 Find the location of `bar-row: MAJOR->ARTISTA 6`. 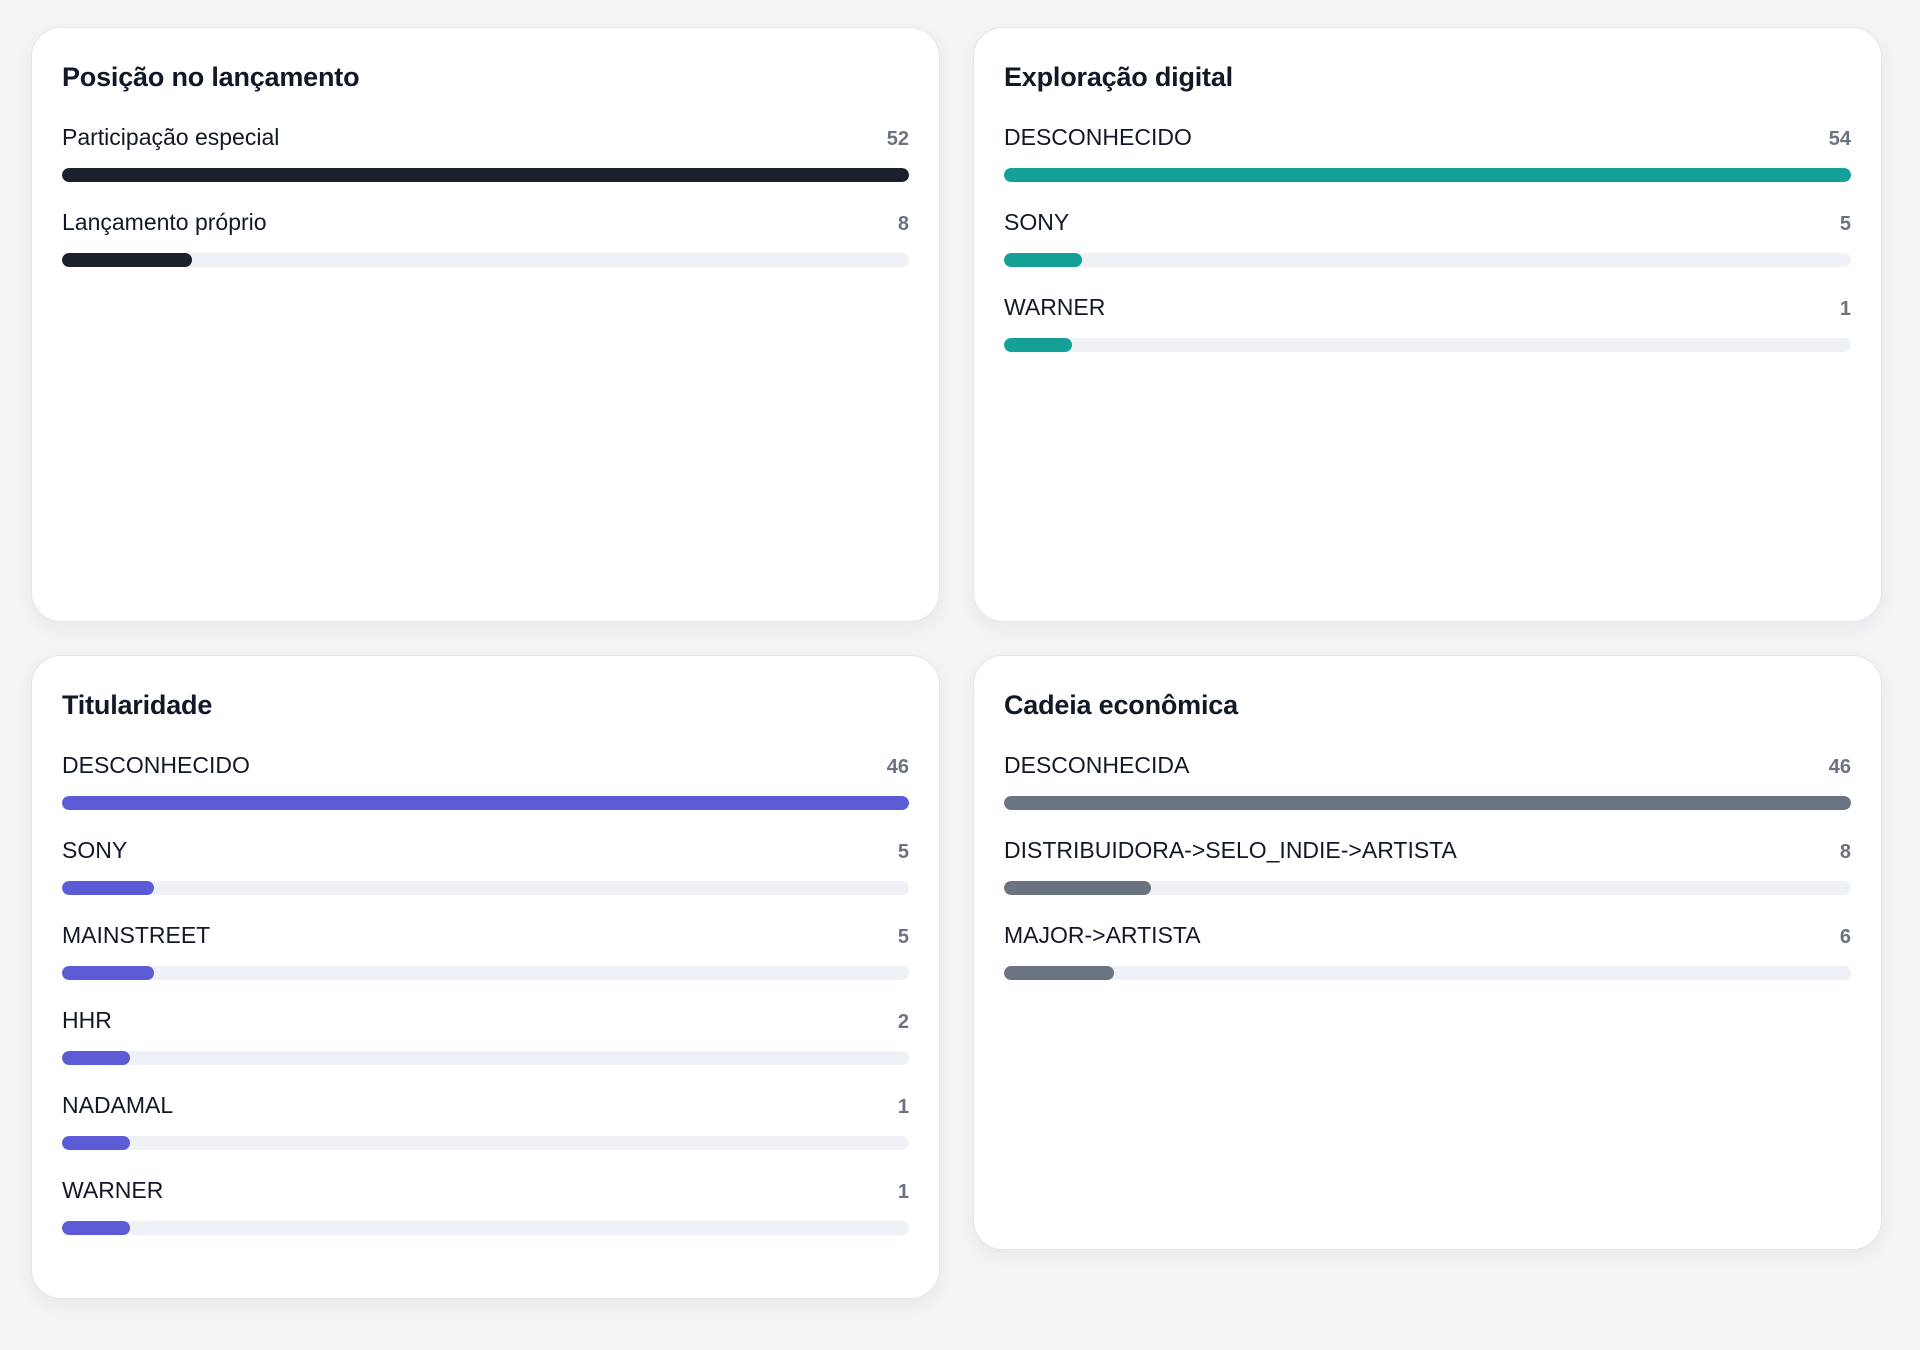

bar-row: MAJOR->ARTISTA 6 is located at coordinates (1427, 950).